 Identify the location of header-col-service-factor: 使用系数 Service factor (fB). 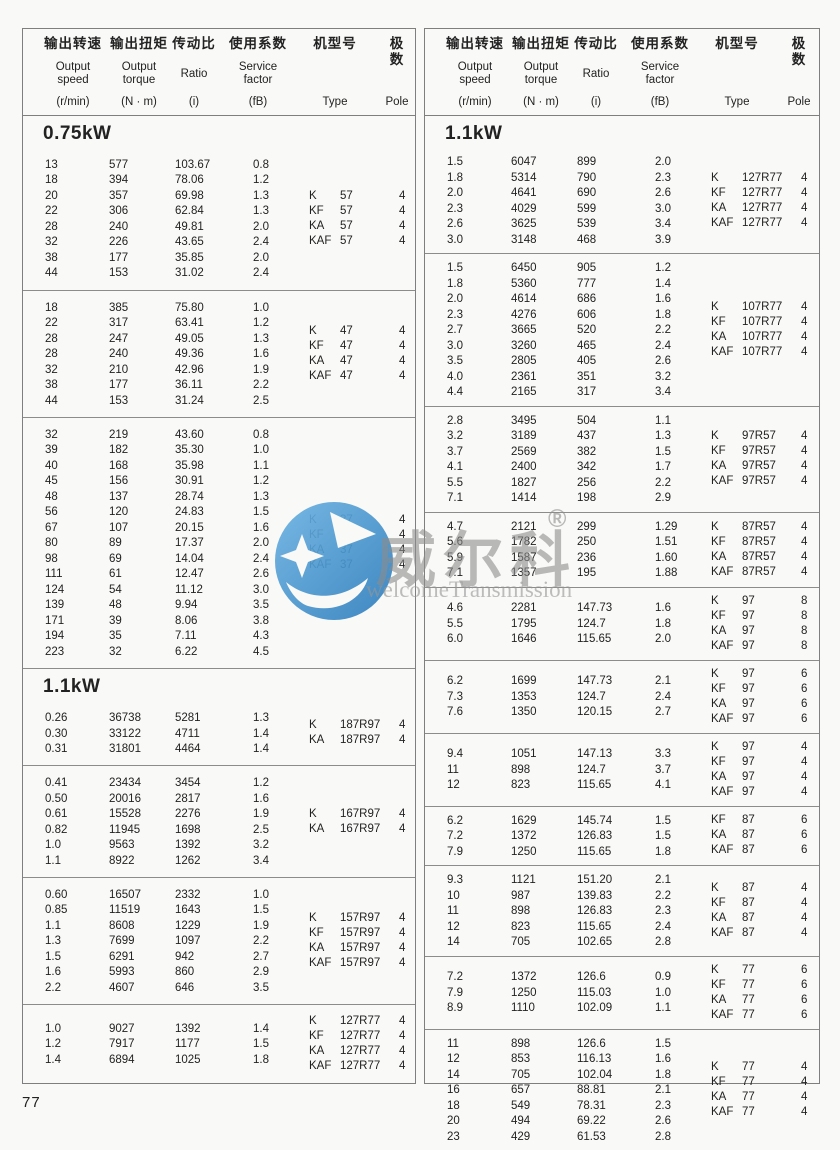
(258, 72).